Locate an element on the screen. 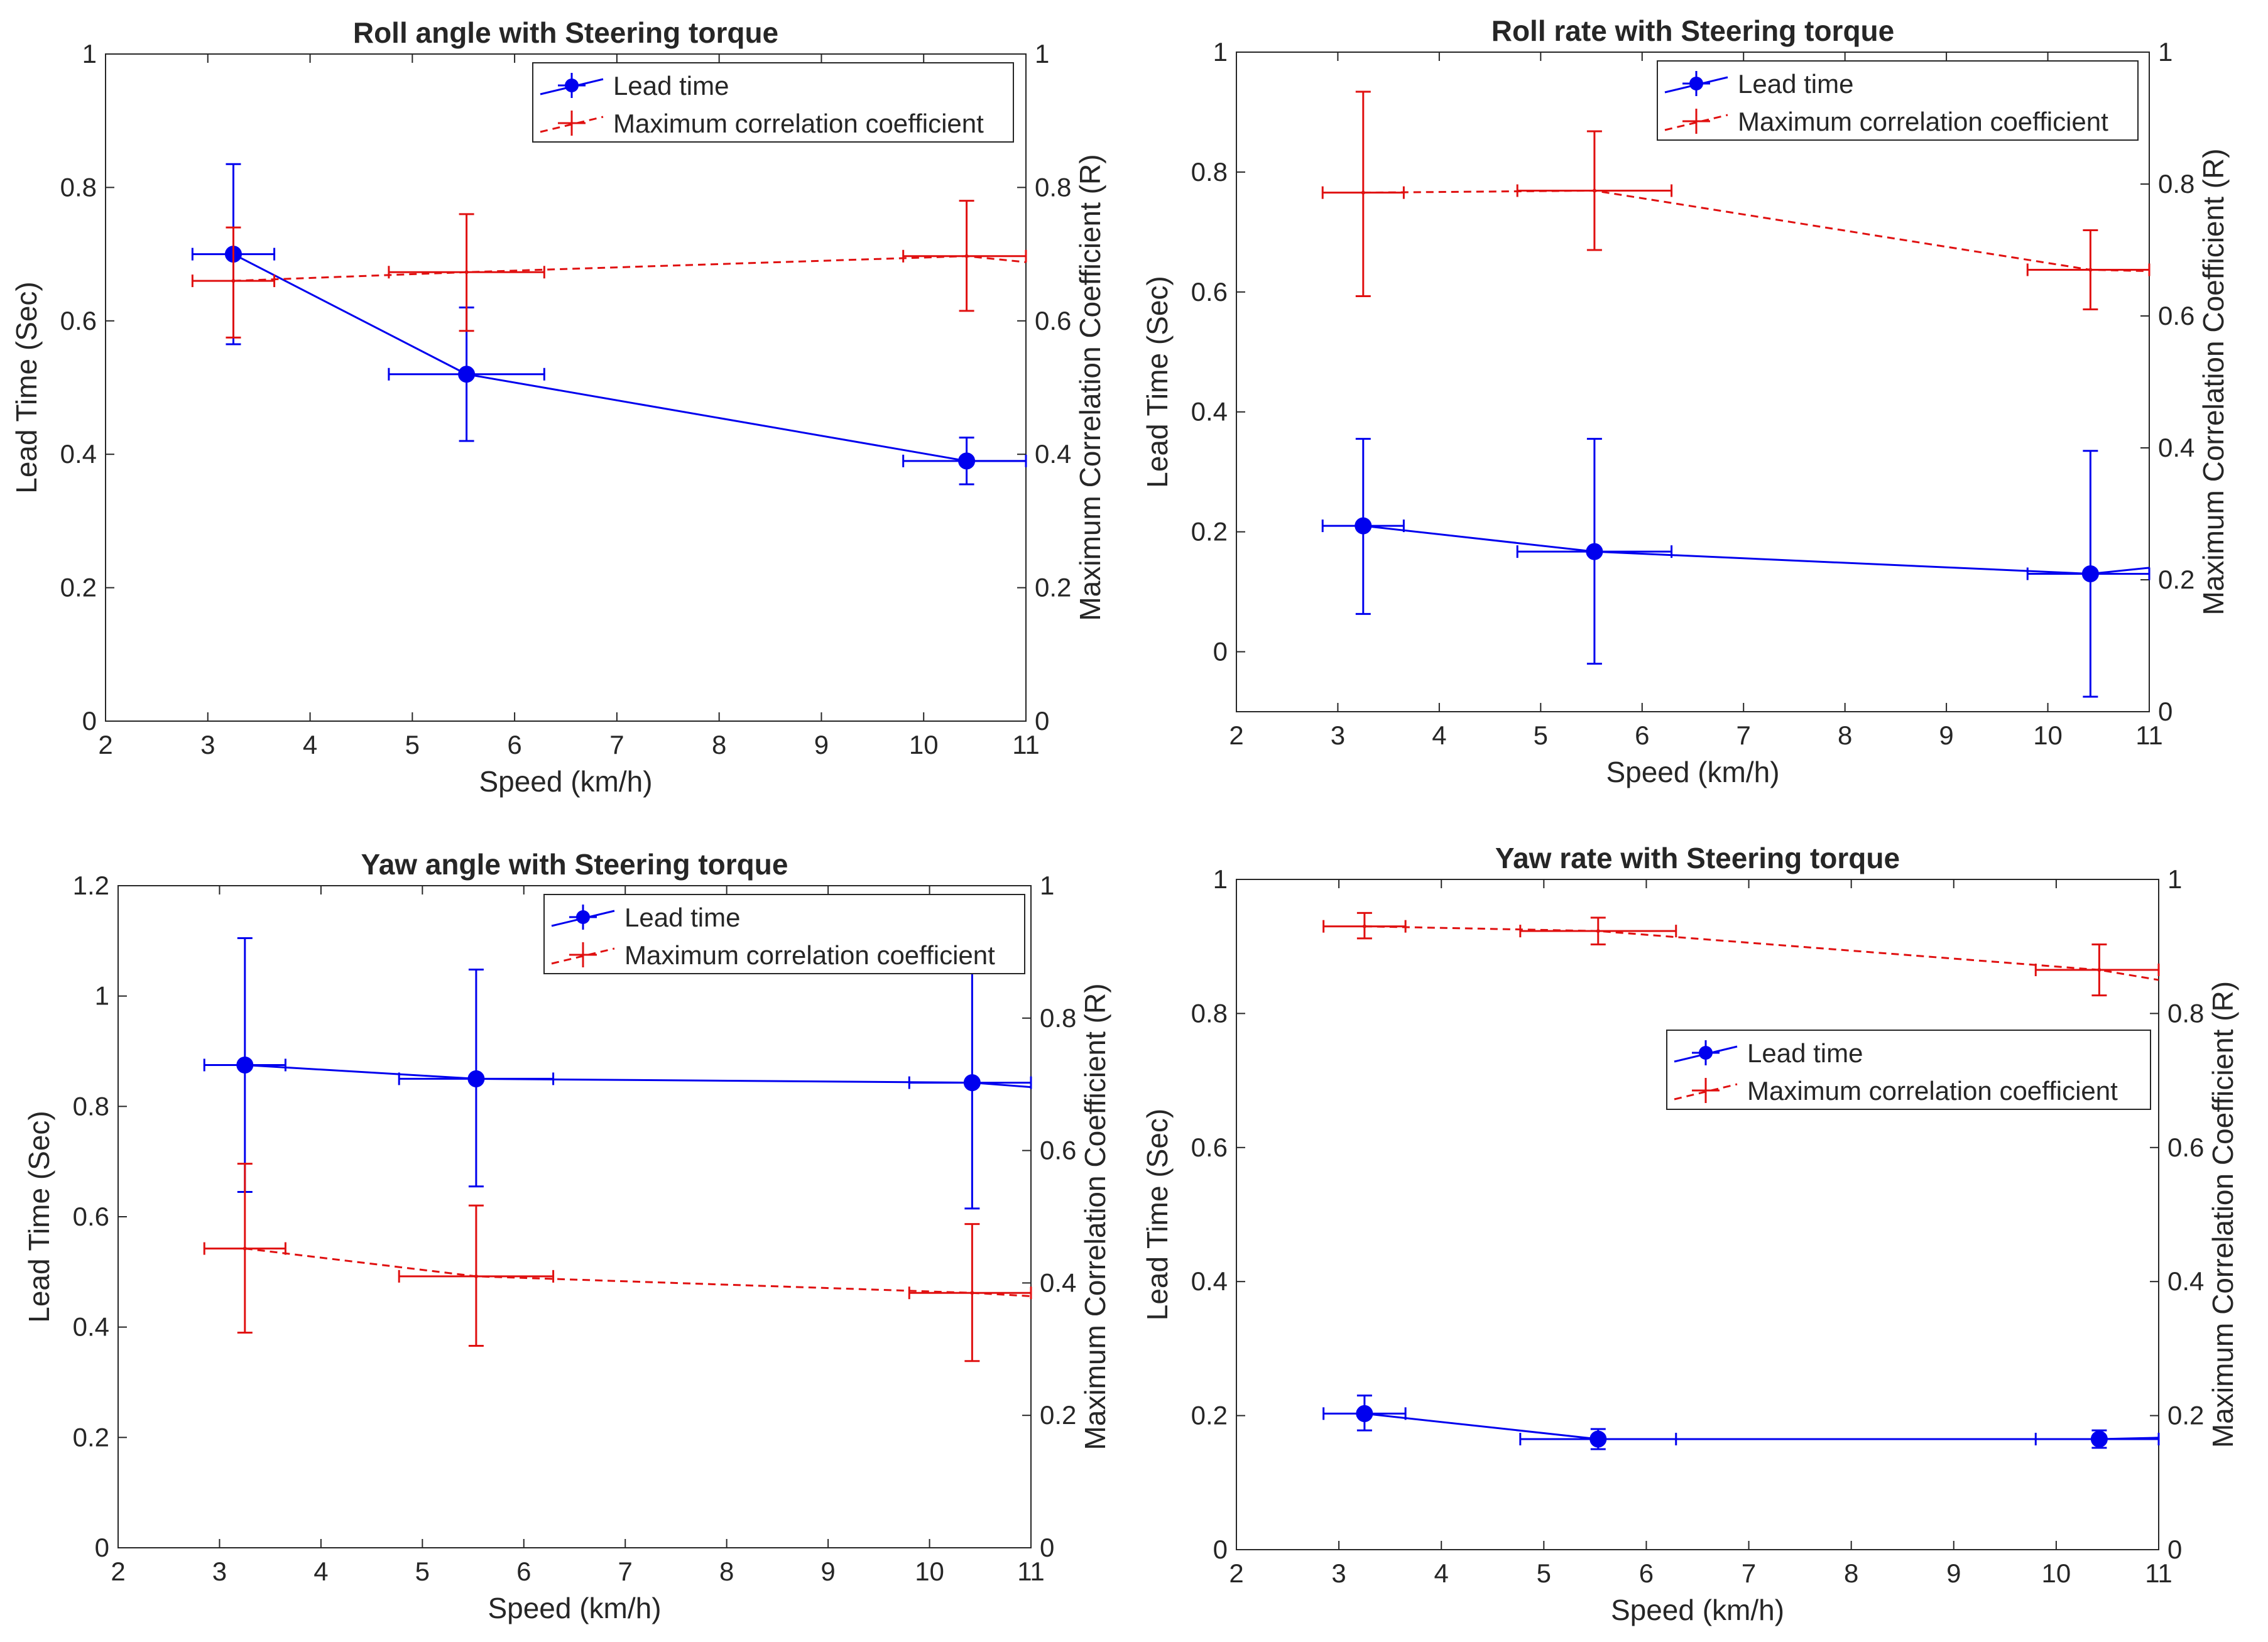 Image resolution: width=2268 pixels, height=1642 pixels. y-left-tick-label: 1 is located at coordinates (1220, 879).